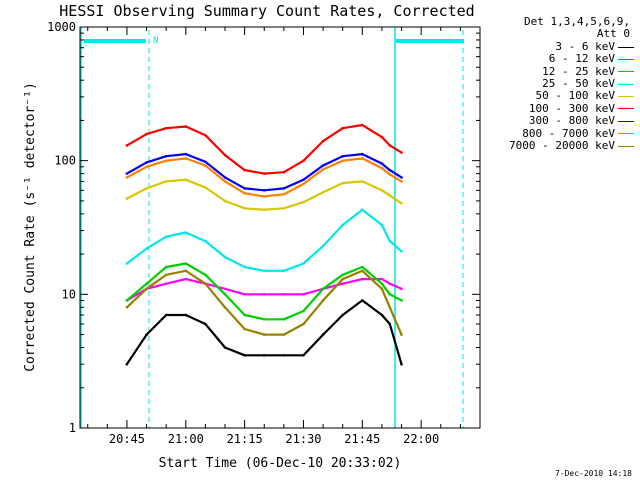  What do you see at coordinates (421, 439) in the screenshot?
I see `x-tick-label: 22:00` at bounding box center [421, 439].